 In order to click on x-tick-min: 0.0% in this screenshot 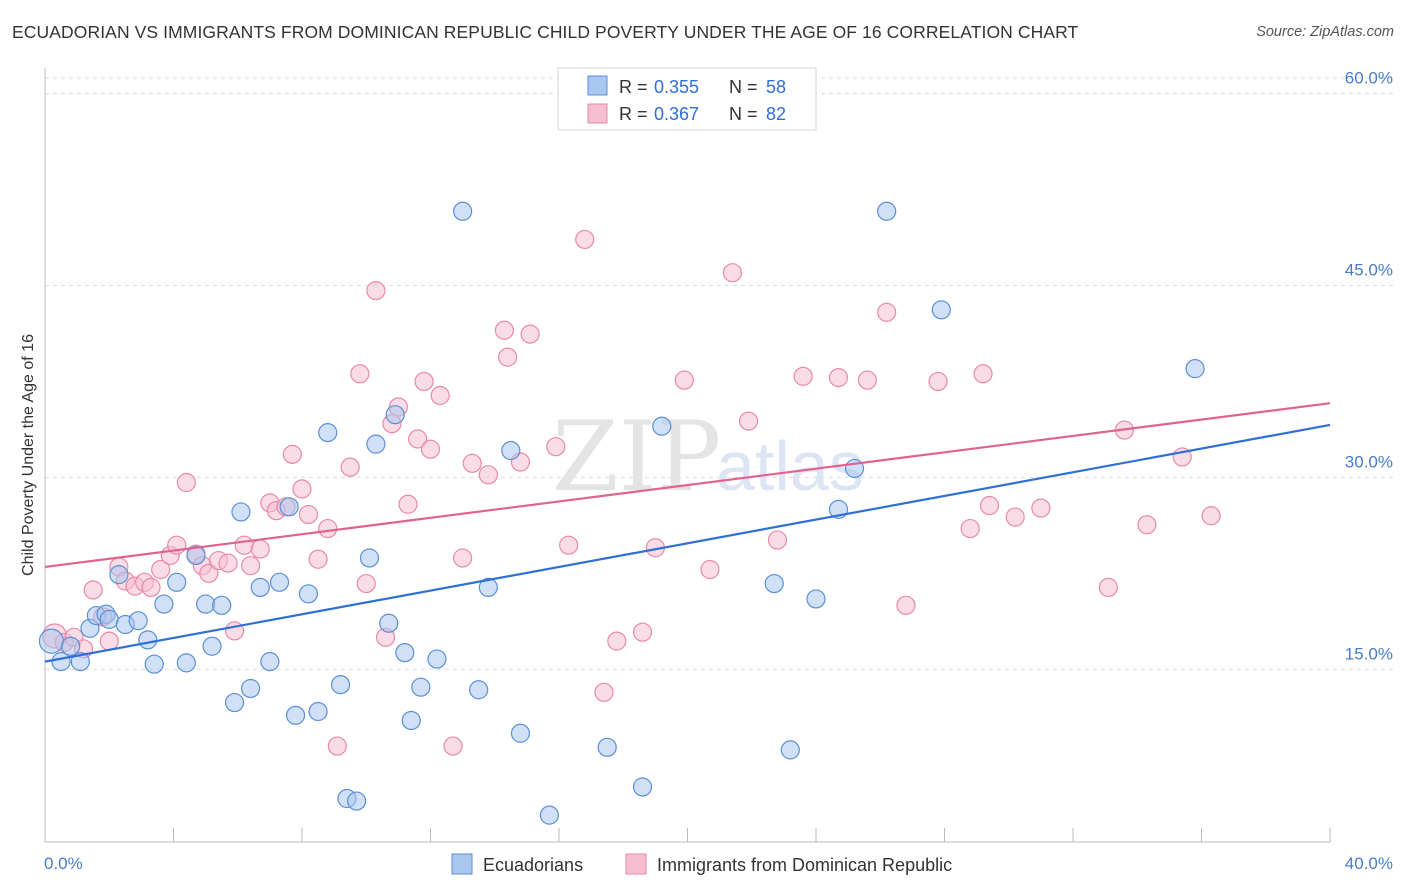, I will do `click(63, 863)`.